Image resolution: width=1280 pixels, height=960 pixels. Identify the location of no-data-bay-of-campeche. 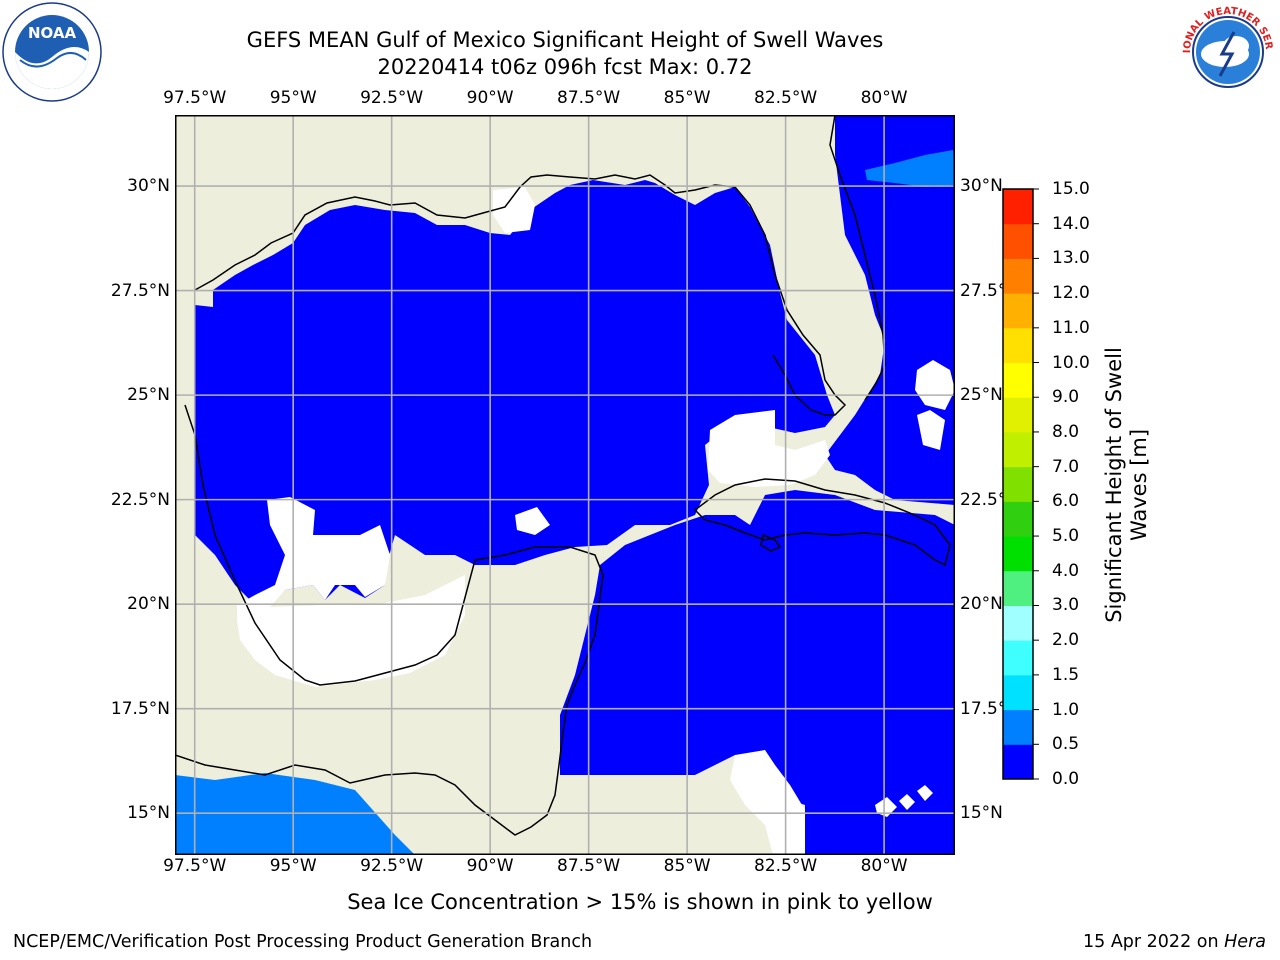
(313, 558).